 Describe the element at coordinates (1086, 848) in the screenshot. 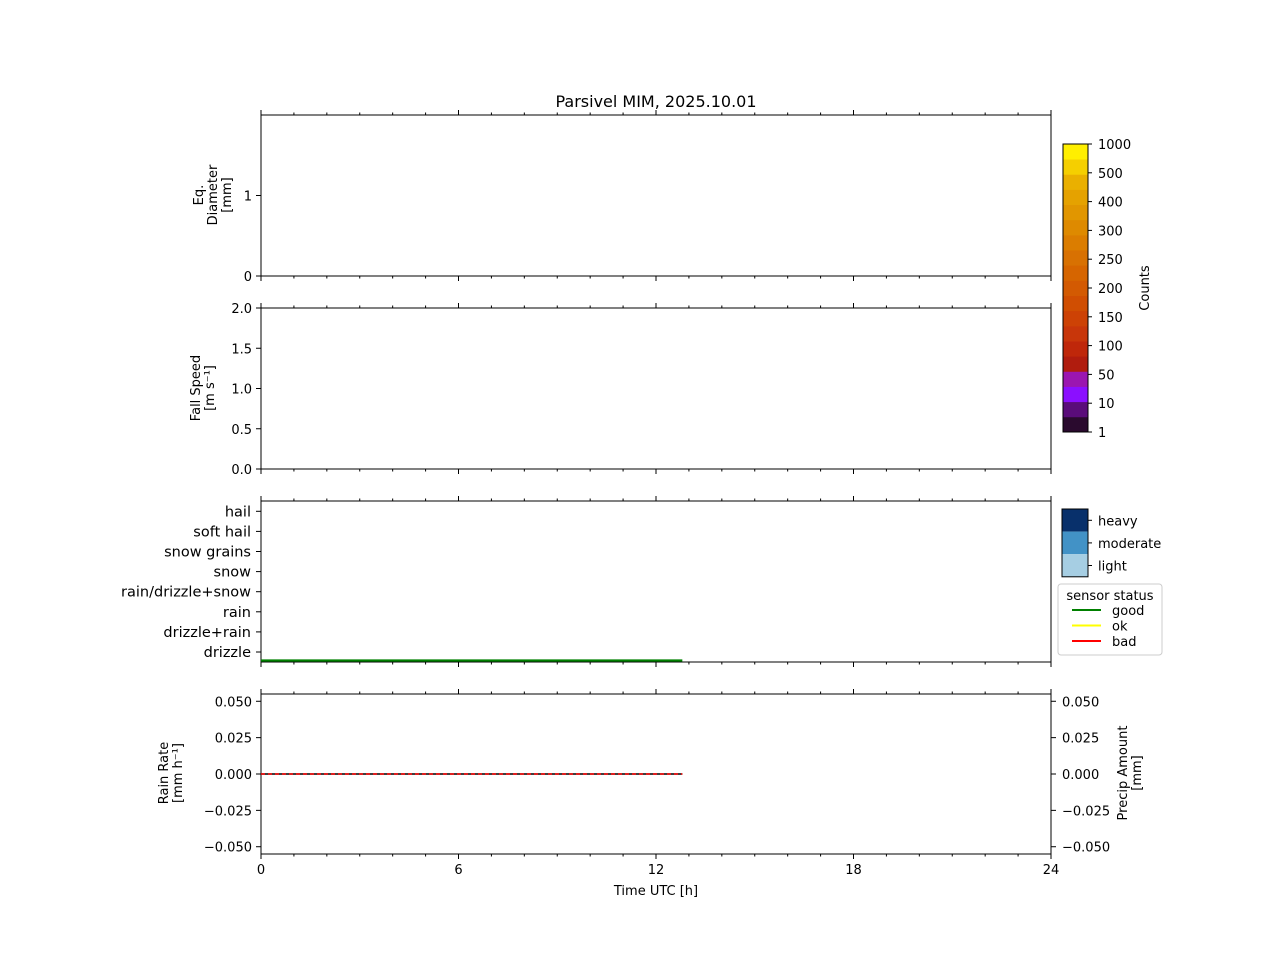

I see `y-tick-label-right: −0.050` at that location.